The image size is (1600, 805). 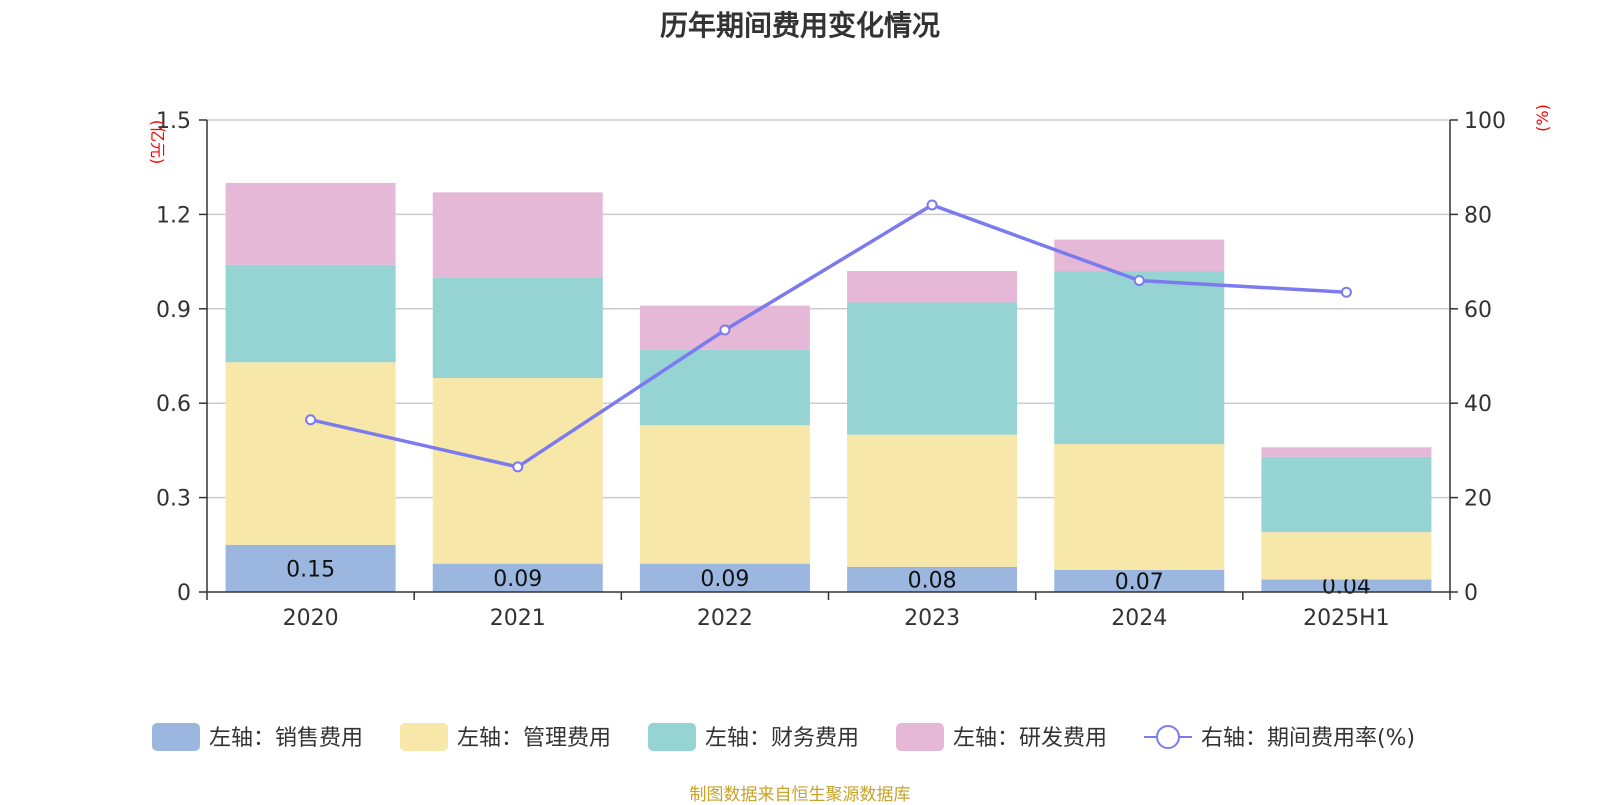 I want to click on legend-label: 左轴：研发费用, so click(x=1030, y=738).